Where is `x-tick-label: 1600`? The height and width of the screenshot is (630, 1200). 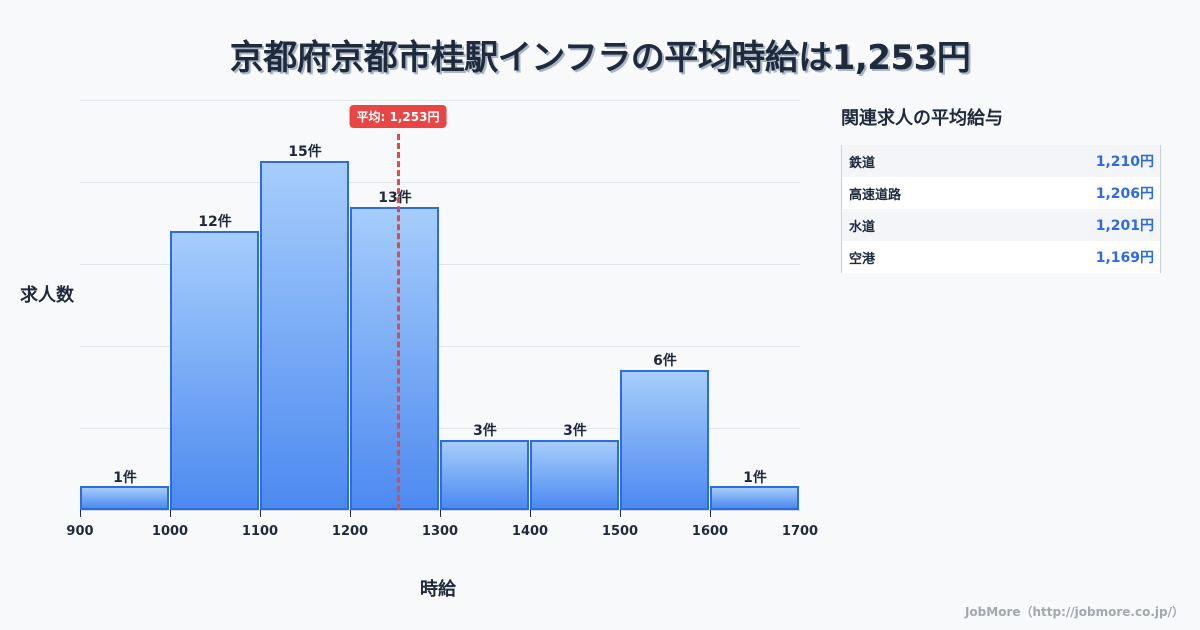 x-tick-label: 1600 is located at coordinates (710, 531).